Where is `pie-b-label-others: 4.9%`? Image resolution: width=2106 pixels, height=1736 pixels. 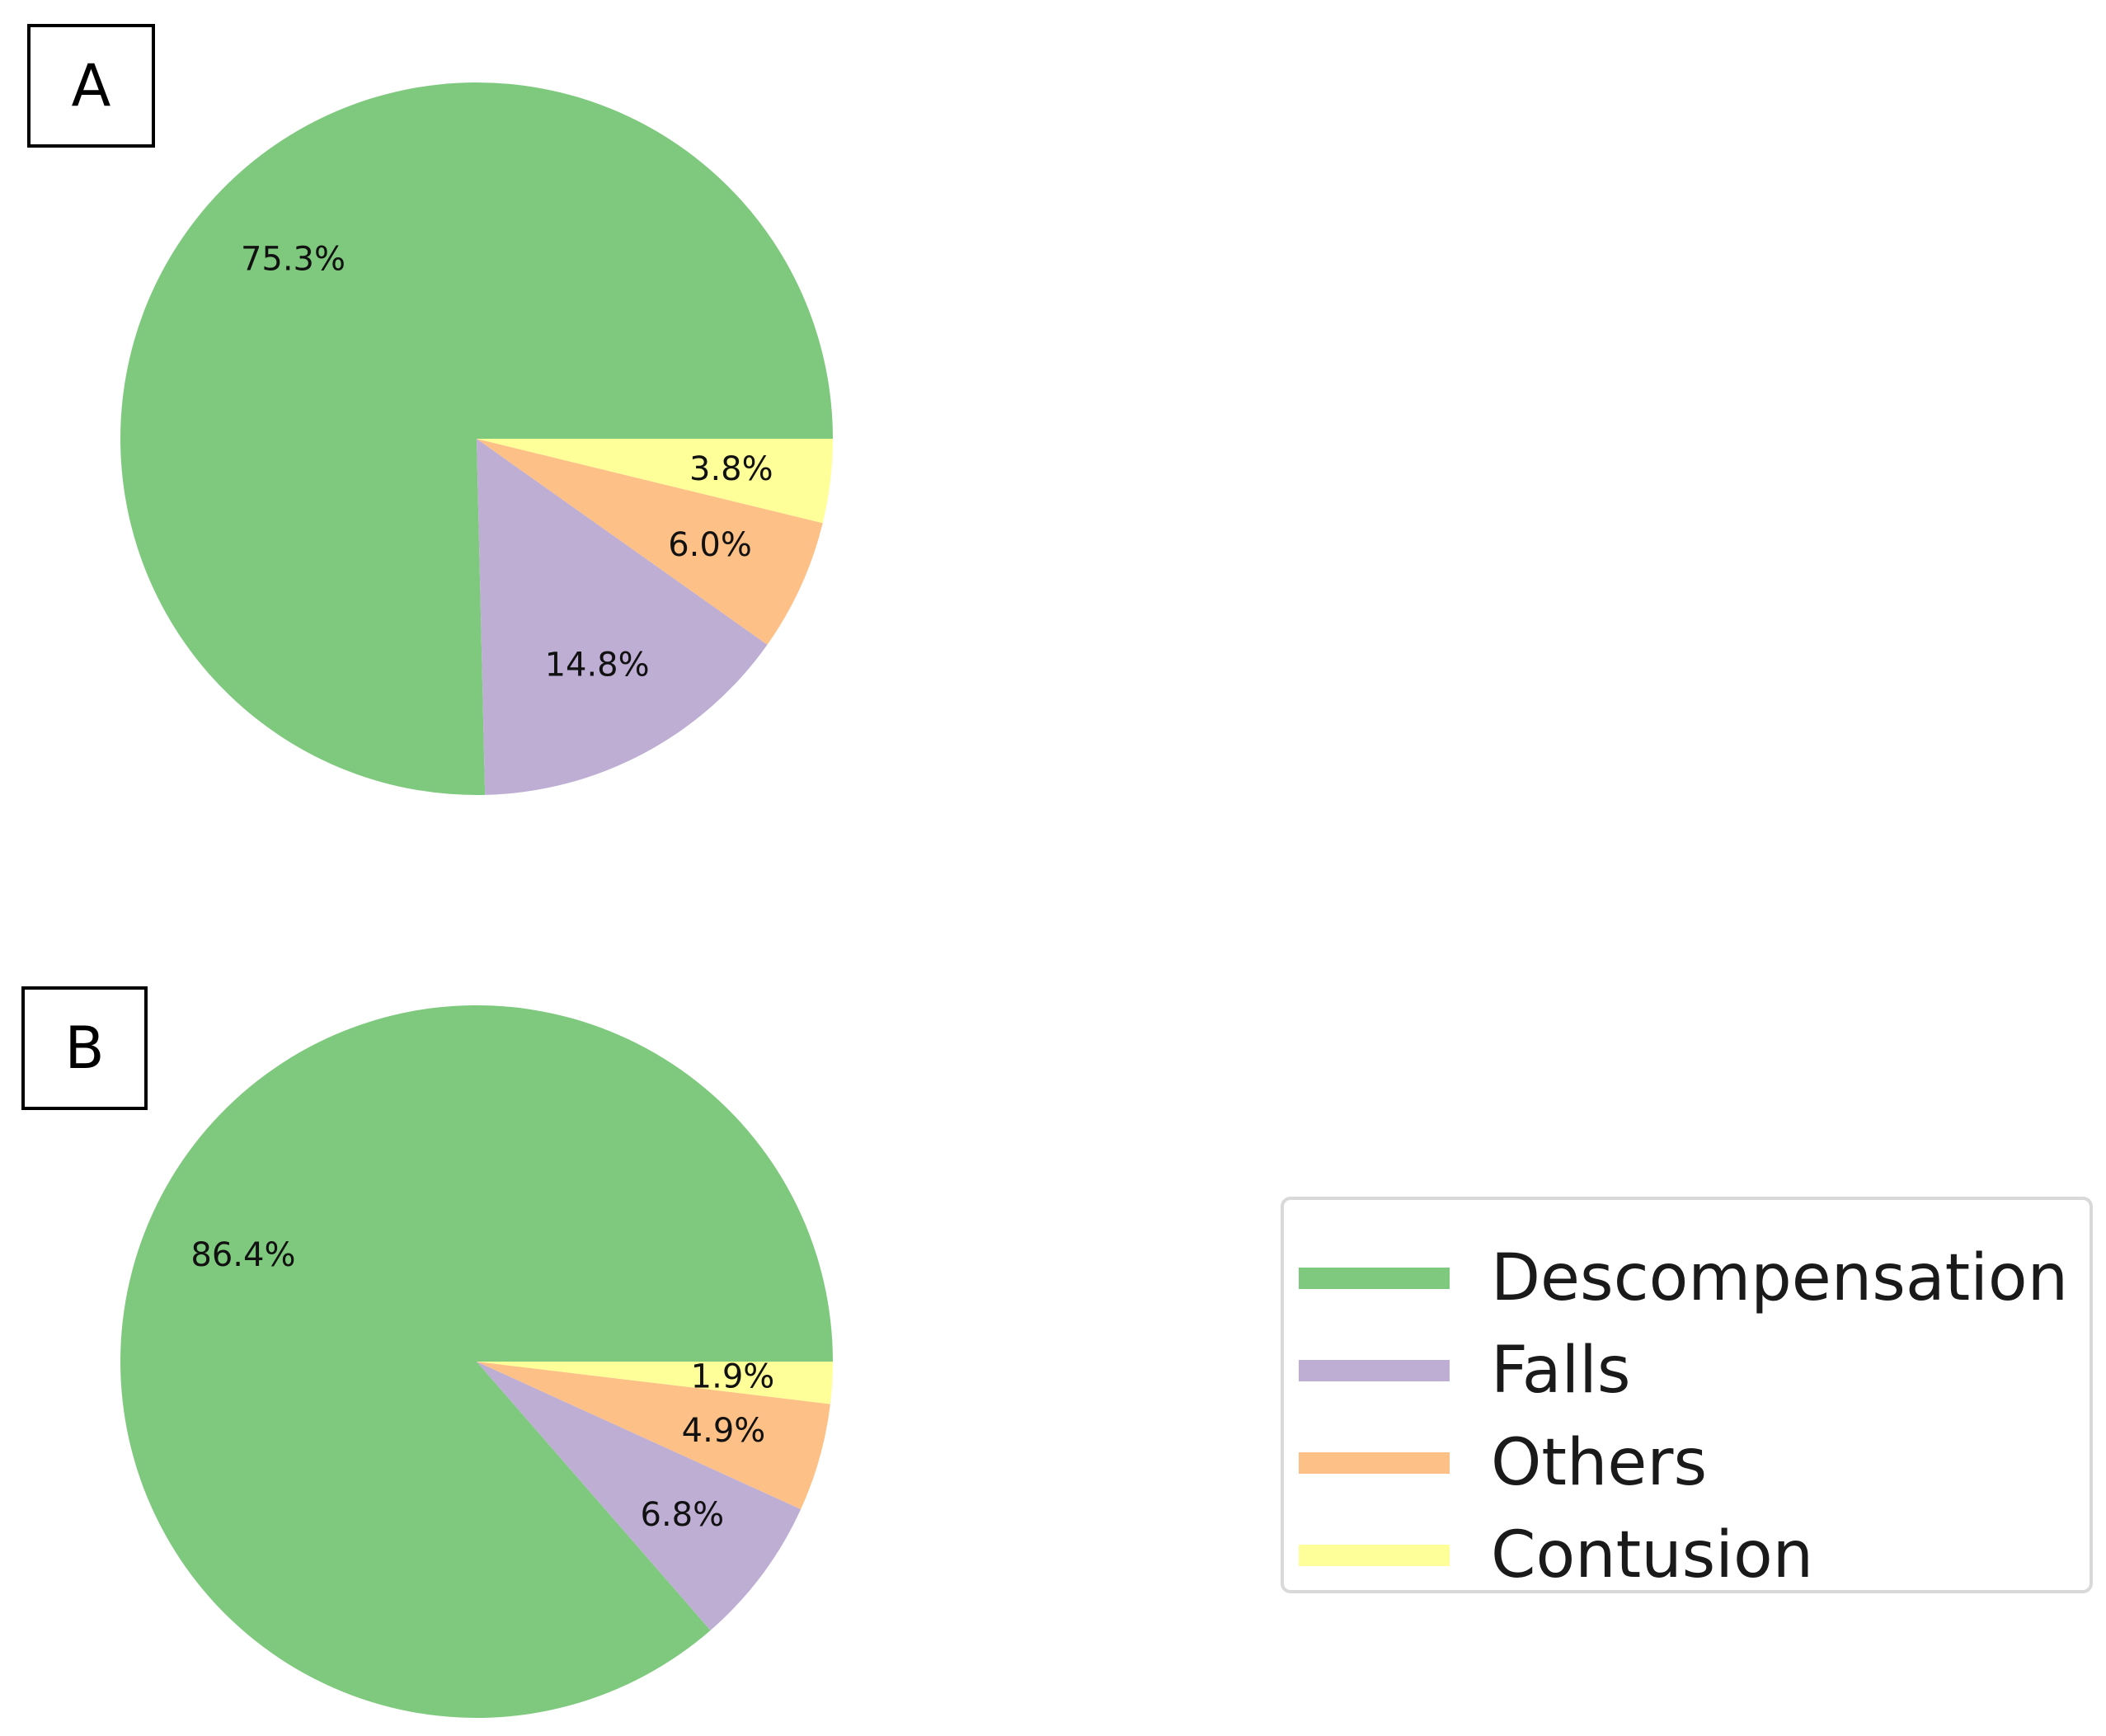 pie-b-label-others: 4.9% is located at coordinates (724, 1431).